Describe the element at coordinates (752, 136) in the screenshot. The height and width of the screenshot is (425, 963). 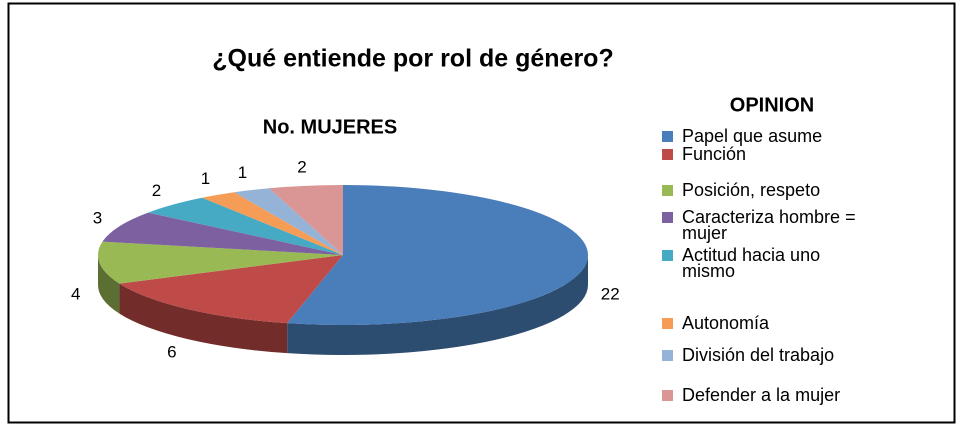
I see `legend-label: Papel que asume` at that location.